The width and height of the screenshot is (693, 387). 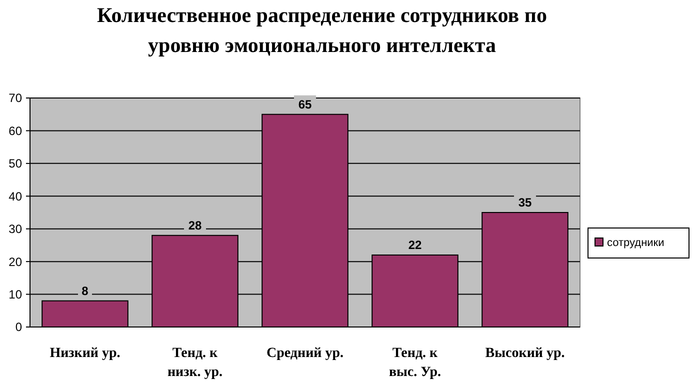 I want to click on y-tick-label: 50, so click(x=15, y=163).